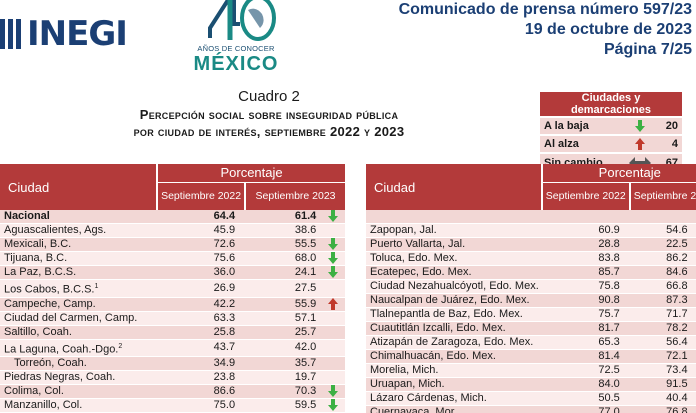  What do you see at coordinates (79, 258) in the screenshot?
I see `city-cell: Tijuana, B.C.` at bounding box center [79, 258].